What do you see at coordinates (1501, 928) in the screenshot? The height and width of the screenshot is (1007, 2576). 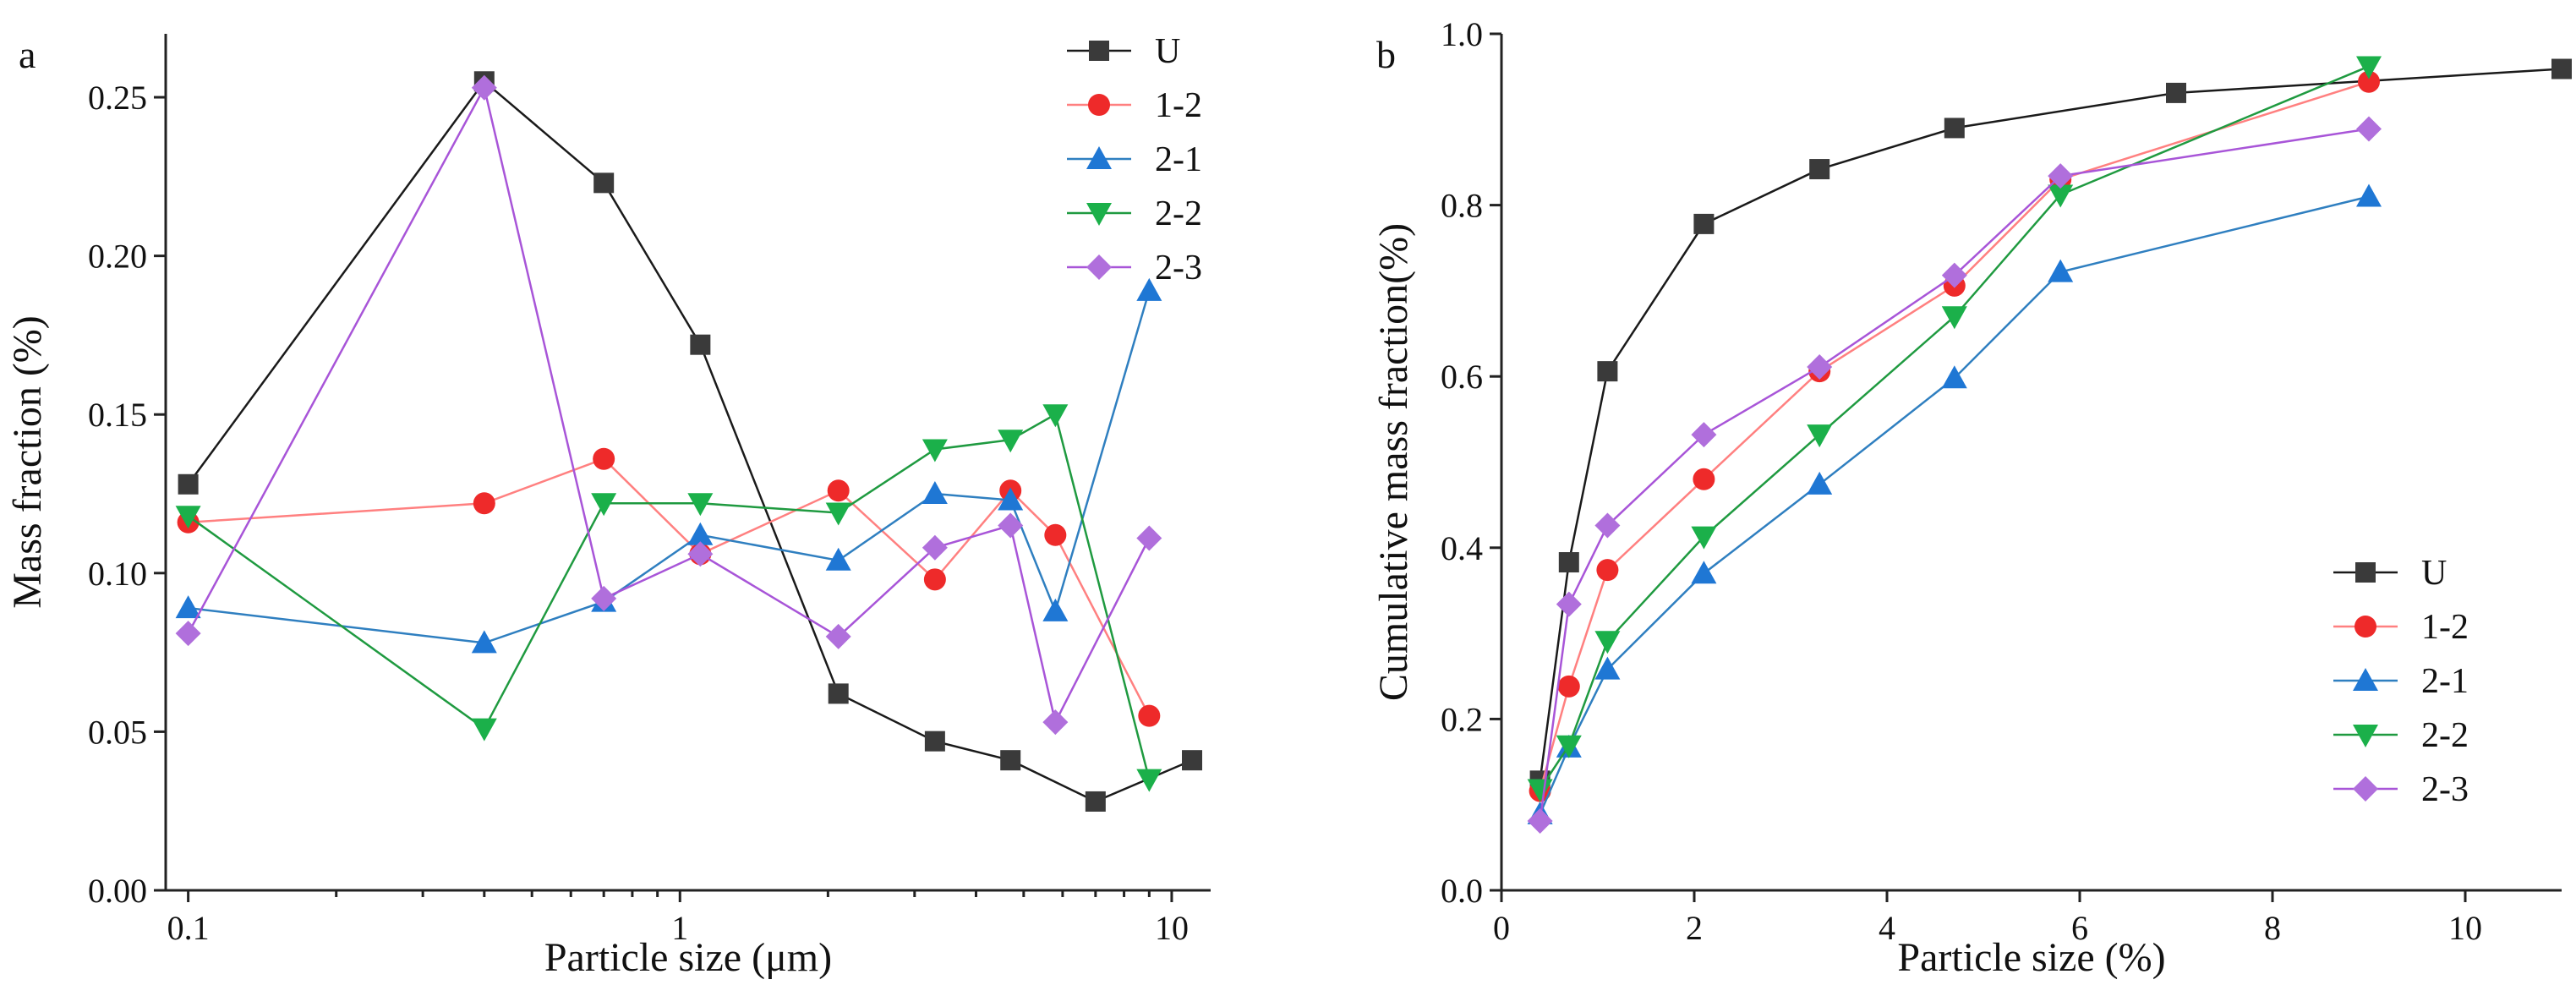 I see `x-tick-label: 0` at bounding box center [1501, 928].